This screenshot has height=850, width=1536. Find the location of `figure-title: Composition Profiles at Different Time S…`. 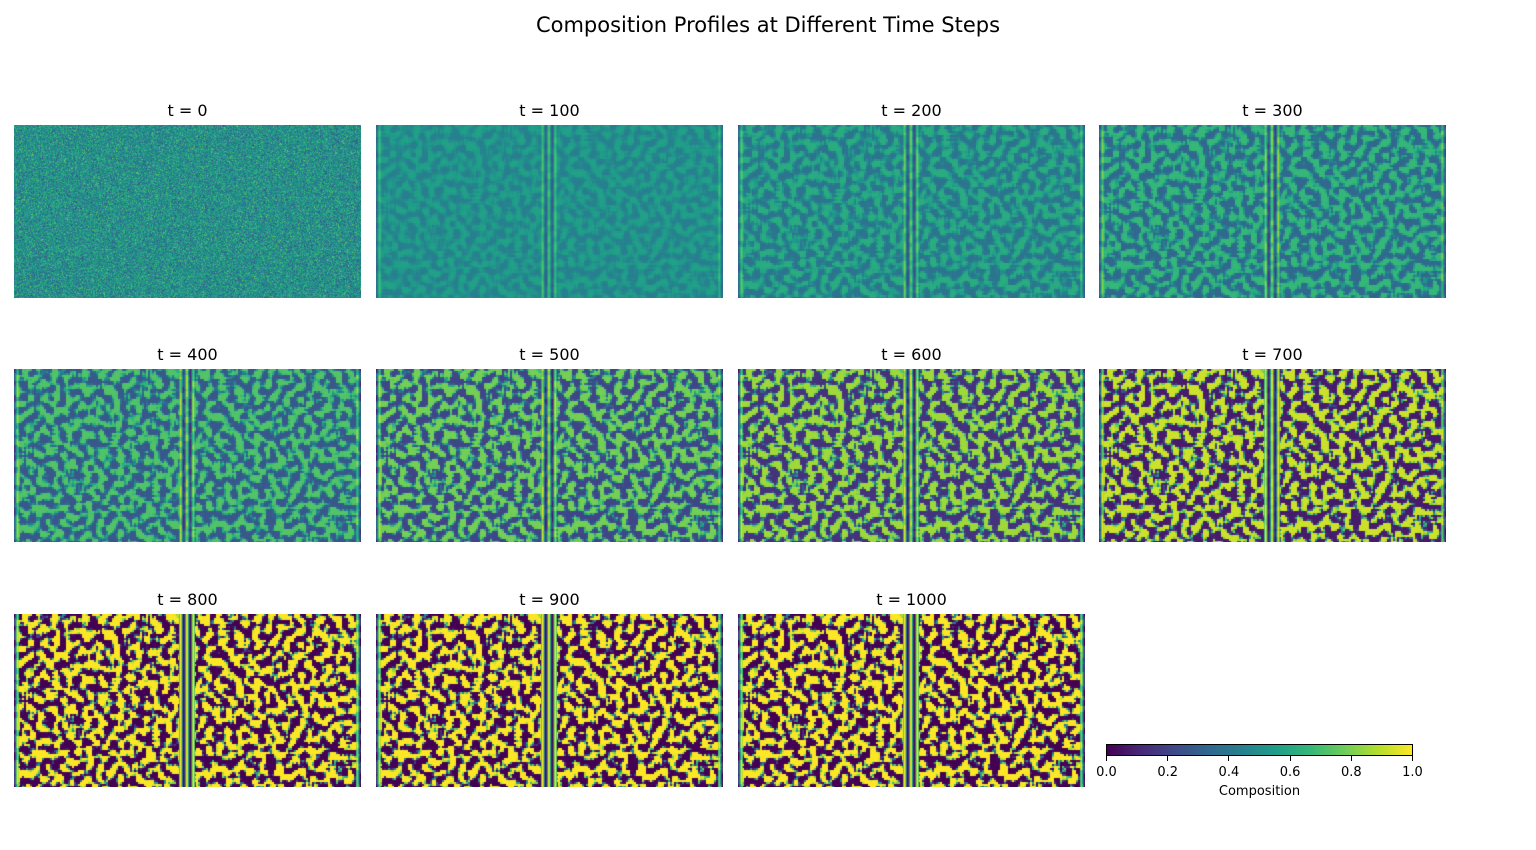

figure-title: Composition Profiles at Different Time S… is located at coordinates (768, 25).